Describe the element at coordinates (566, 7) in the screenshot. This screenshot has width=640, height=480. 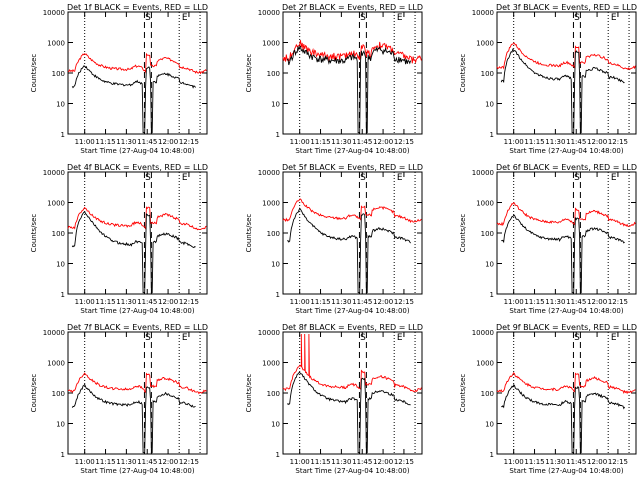
I see `panel-title: Det 3f BLACK = Events, RED = LLD` at that location.